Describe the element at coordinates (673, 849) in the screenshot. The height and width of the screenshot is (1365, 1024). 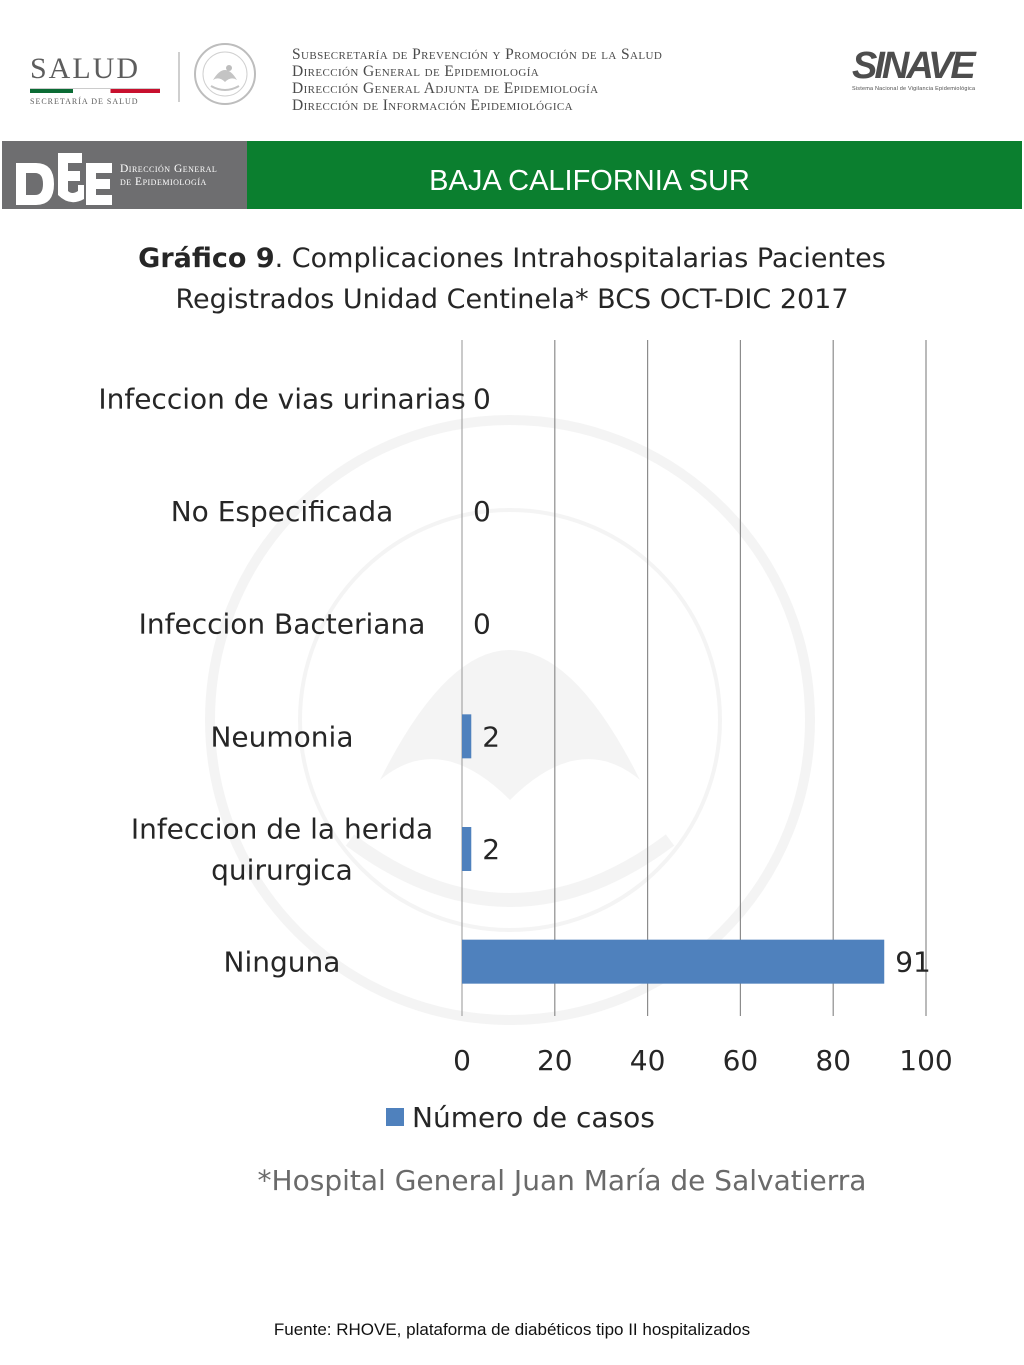
I see `bars` at that location.